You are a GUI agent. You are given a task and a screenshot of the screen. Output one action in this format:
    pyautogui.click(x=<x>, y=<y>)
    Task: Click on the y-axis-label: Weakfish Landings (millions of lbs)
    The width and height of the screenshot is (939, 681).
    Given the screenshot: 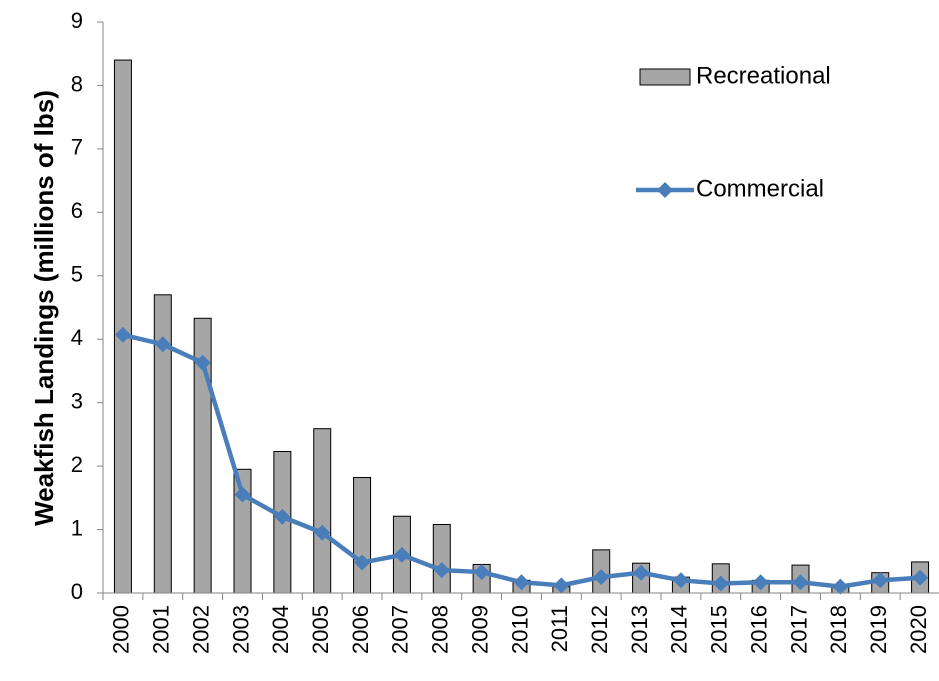 What is the action you would take?
    pyautogui.click(x=44, y=308)
    